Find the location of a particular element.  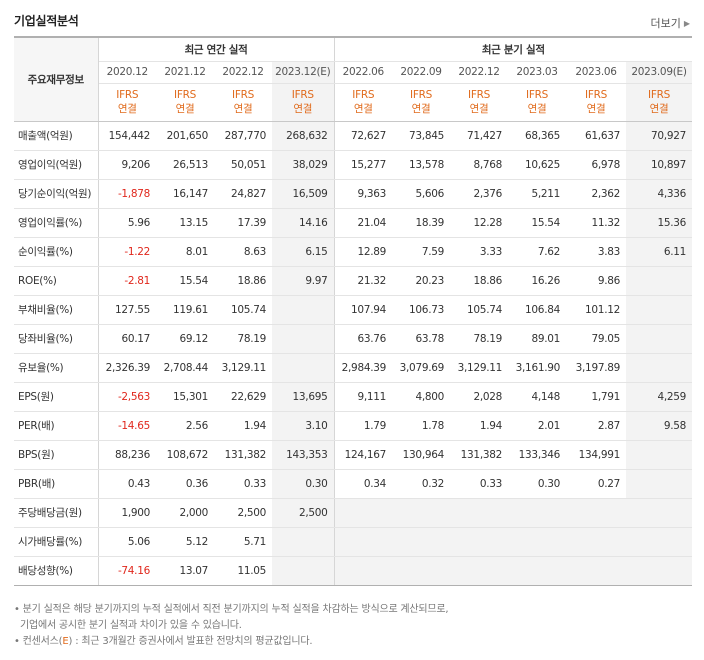

group-quarter-header: 최근 분기 실적 is located at coordinates (513, 49).